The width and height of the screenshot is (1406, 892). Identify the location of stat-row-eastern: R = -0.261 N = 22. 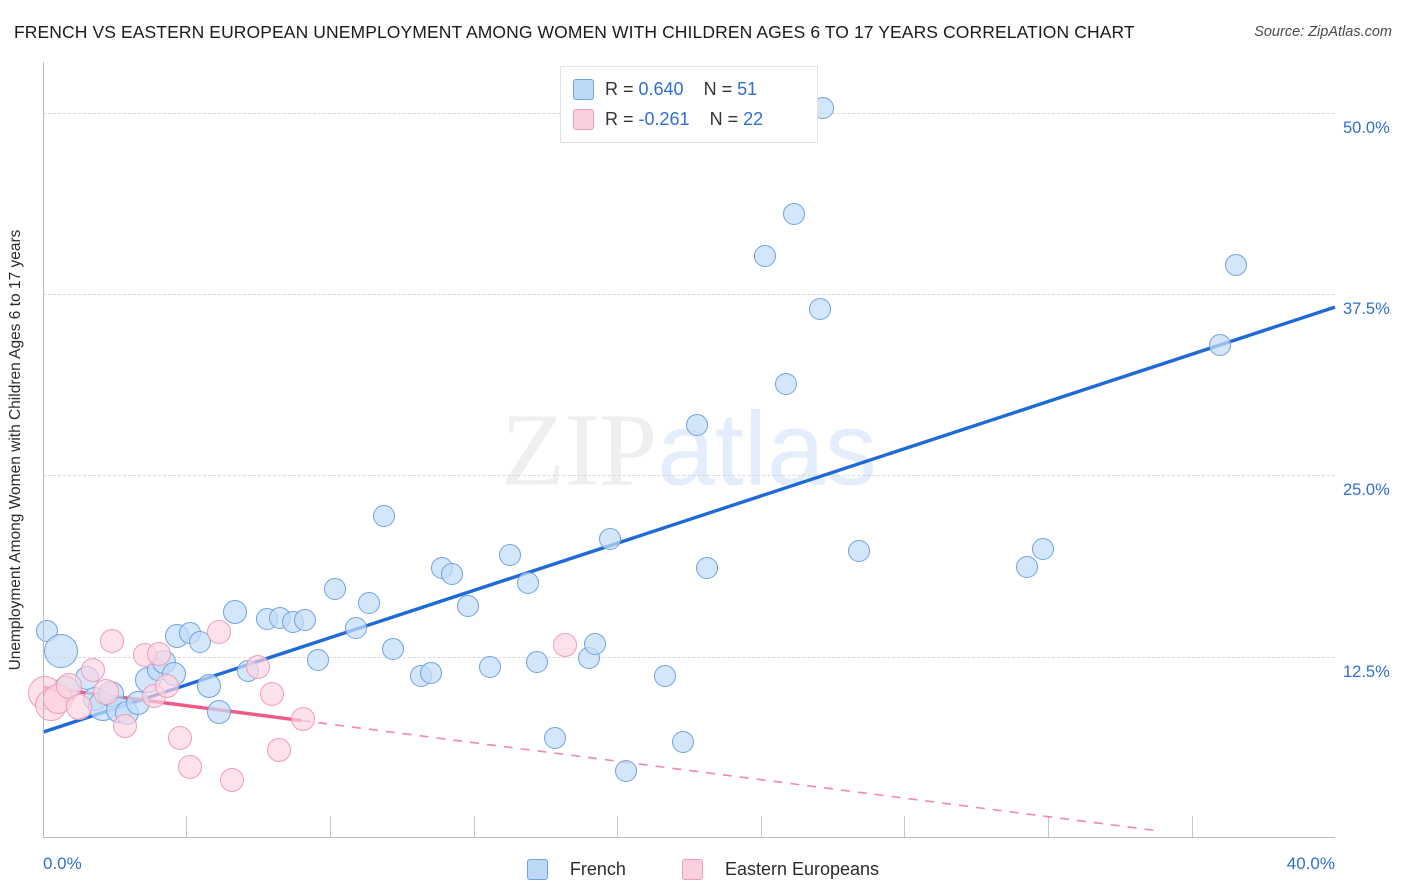
(690, 119).